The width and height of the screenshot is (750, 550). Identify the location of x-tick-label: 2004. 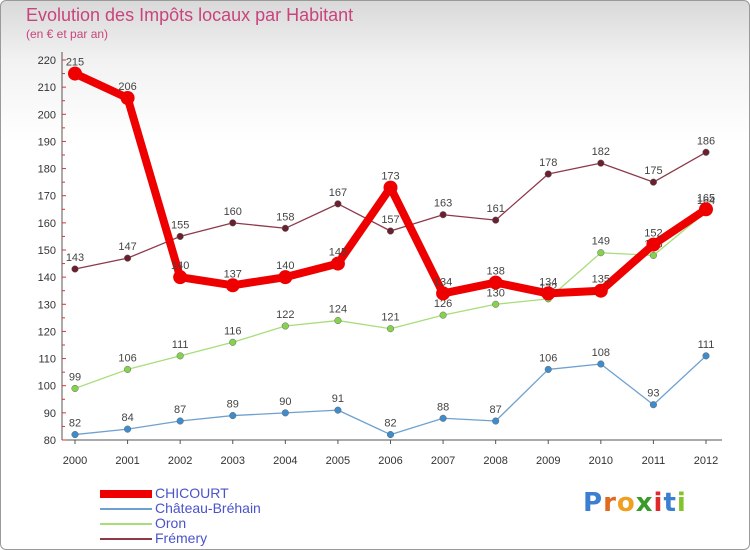
(285, 461).